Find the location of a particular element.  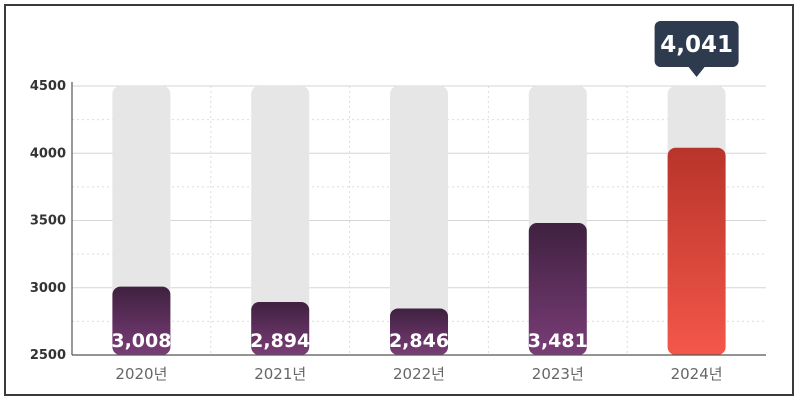

bar-value-label: 2,846 is located at coordinates (419, 341).